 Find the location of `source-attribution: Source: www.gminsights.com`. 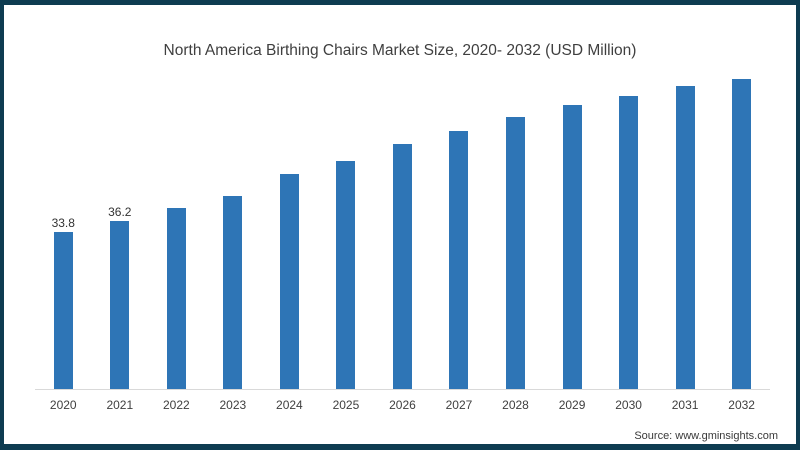

source-attribution: Source: www.gminsights.com is located at coordinates (706, 436).